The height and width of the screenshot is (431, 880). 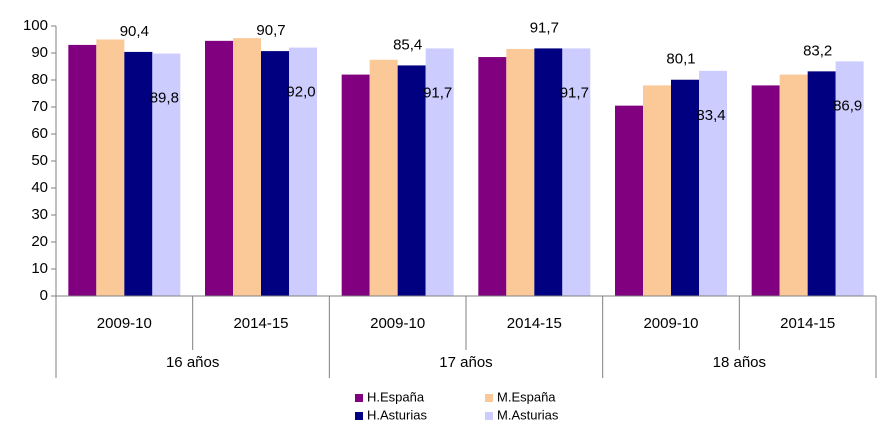 I want to click on data-label: 86,9, so click(x=847, y=105).